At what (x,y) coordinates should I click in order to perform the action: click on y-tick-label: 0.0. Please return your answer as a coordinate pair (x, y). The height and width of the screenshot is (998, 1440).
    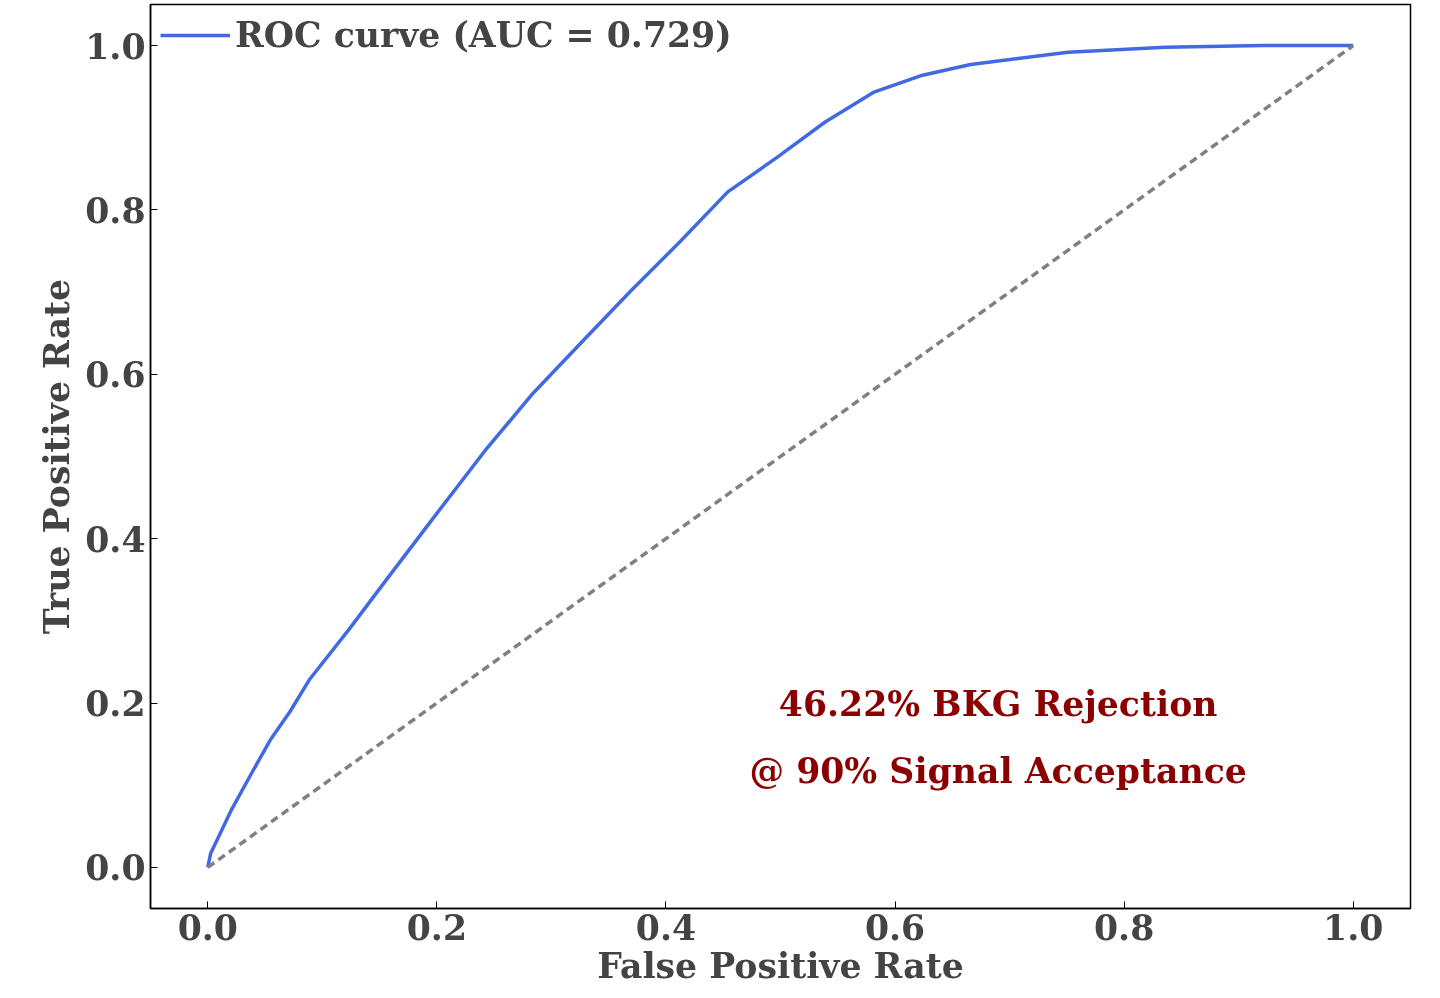
    Looking at the image, I should click on (115, 868).